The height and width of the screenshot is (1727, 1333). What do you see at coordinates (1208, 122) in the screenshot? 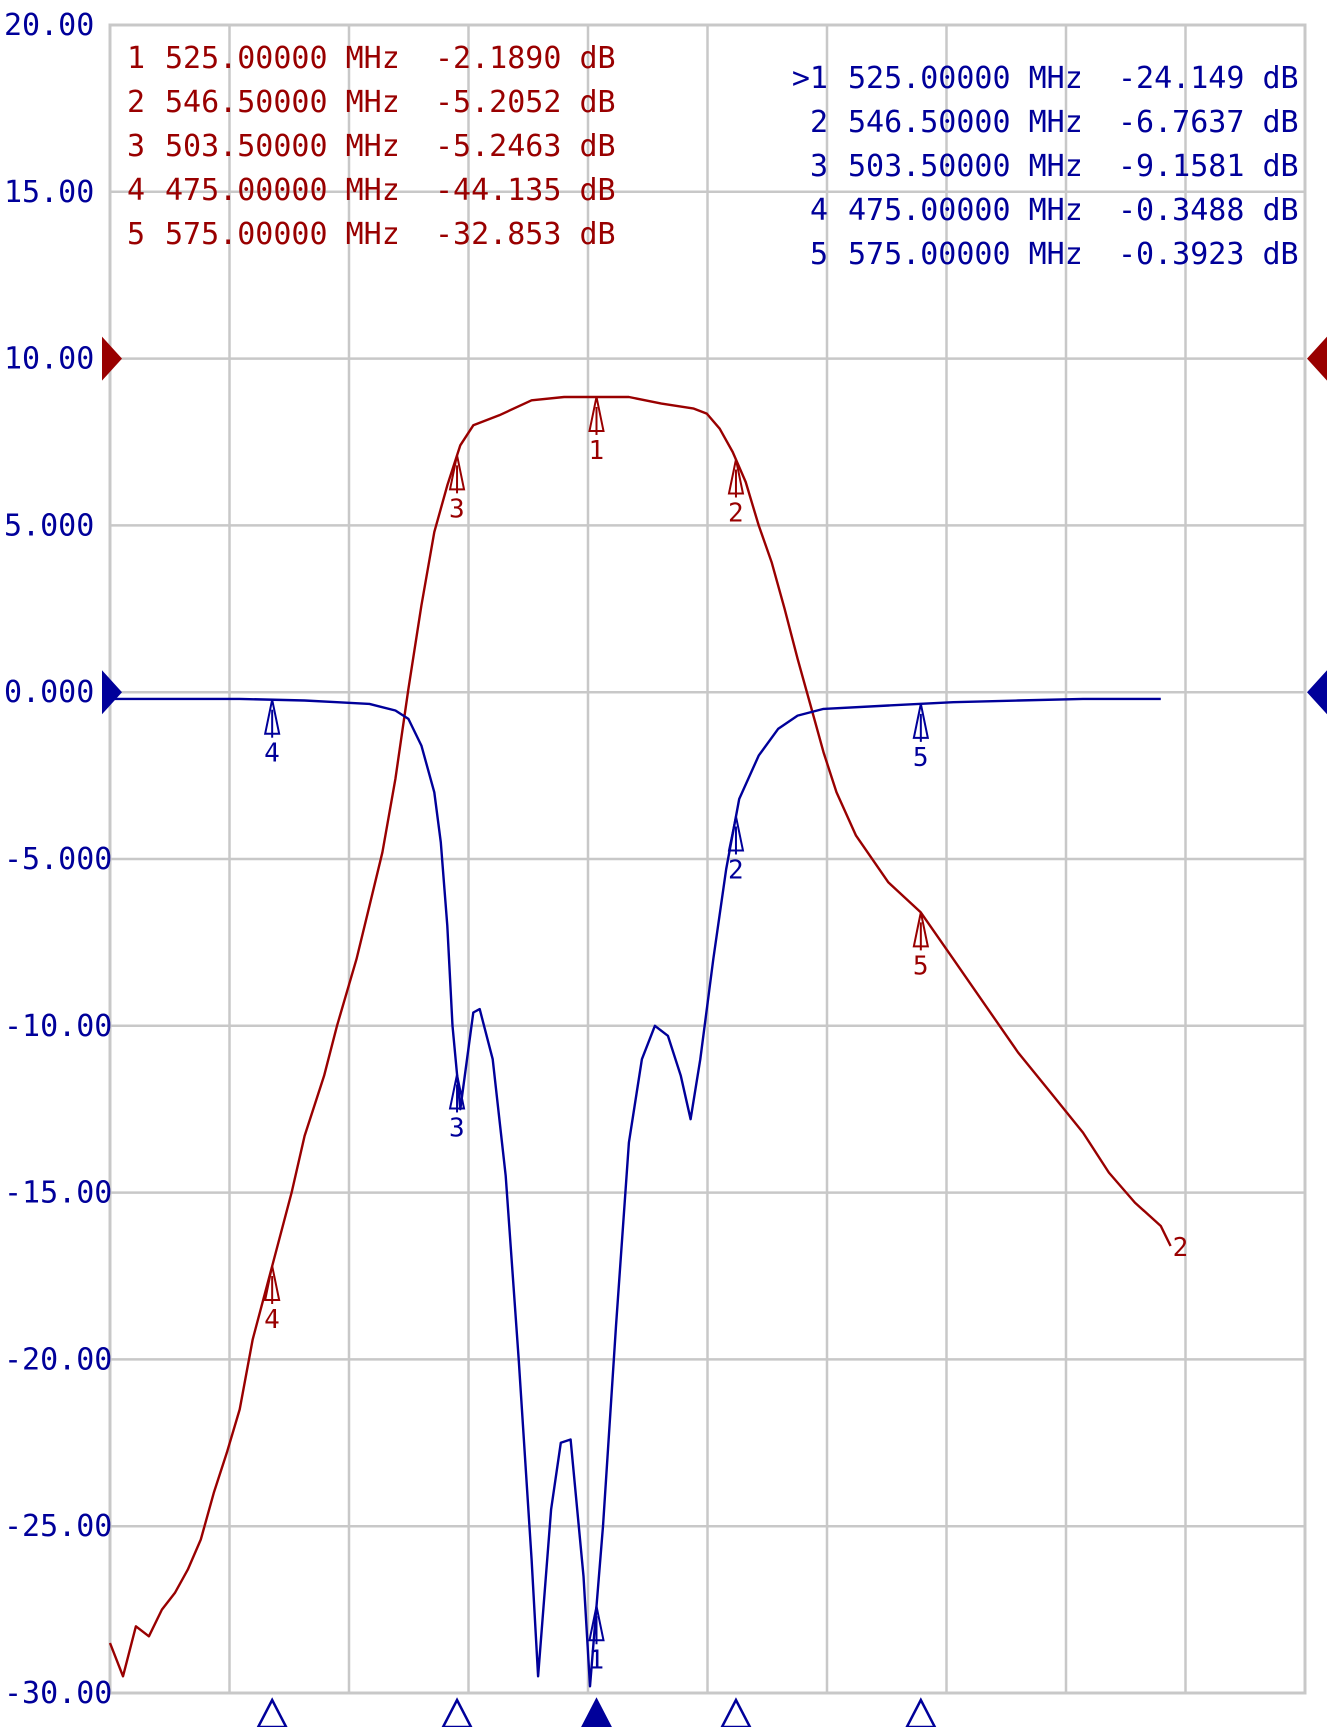
I see `marker-value: -6.7637 dB` at bounding box center [1208, 122].